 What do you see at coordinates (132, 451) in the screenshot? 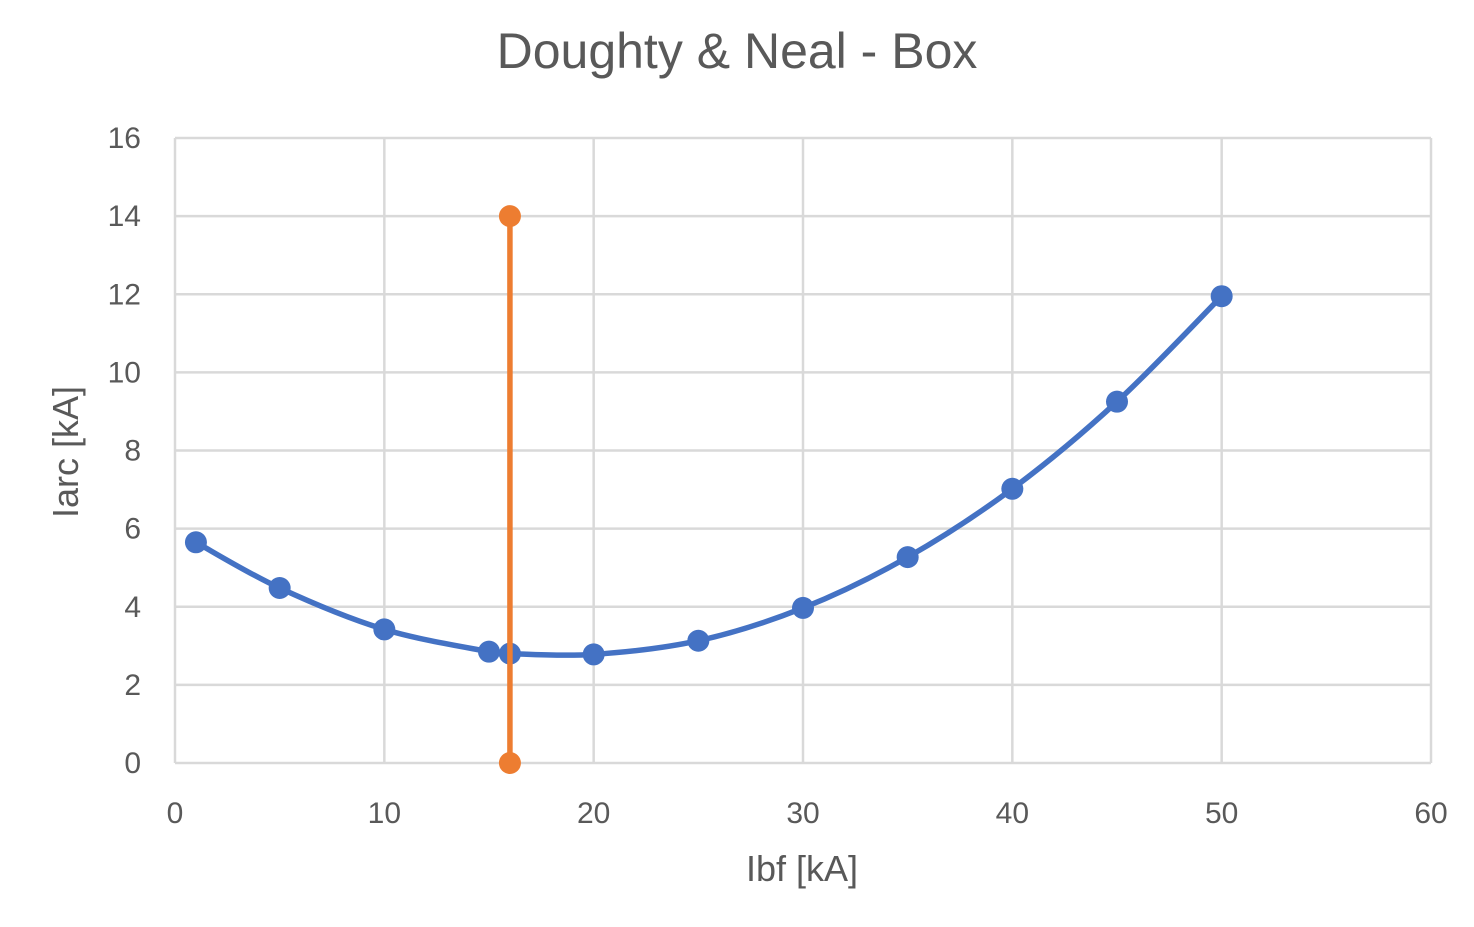
I see `y-tick-label: 8` at bounding box center [132, 451].